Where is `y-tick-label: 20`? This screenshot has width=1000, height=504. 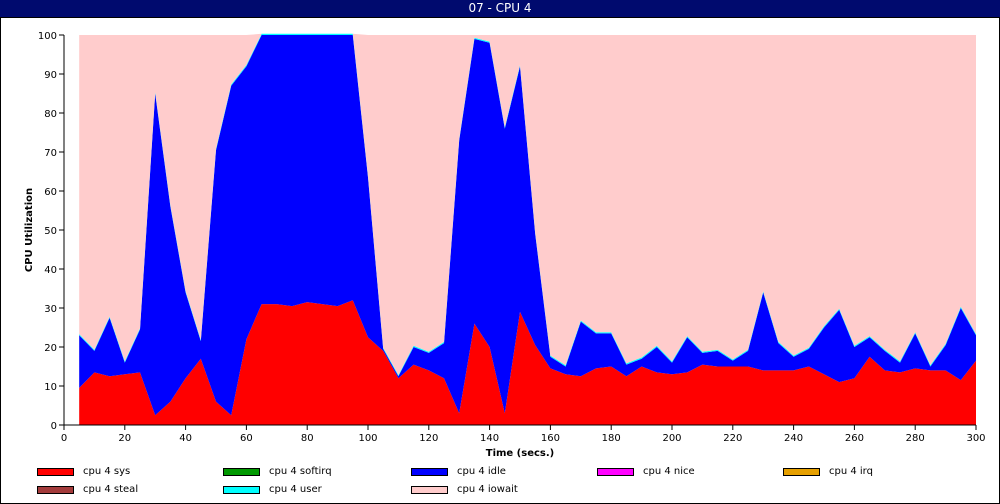
y-tick-label: 20 is located at coordinates (50, 348).